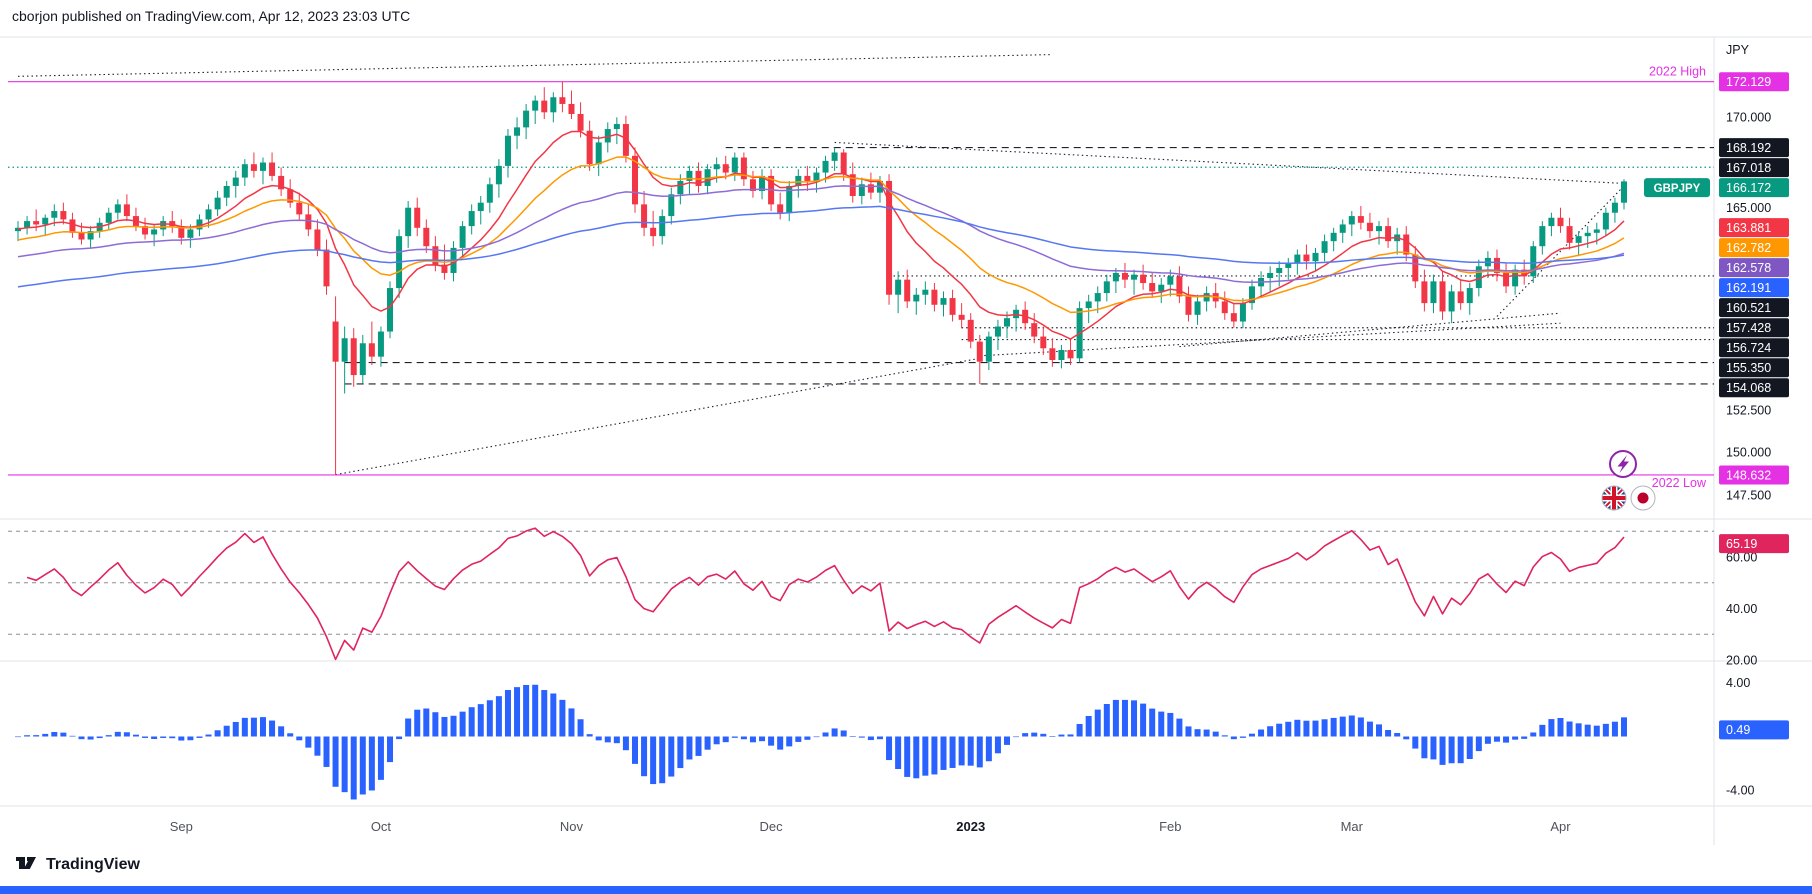 The image size is (1812, 894). Describe the element at coordinates (906, 890) in the screenshot. I see `bottom-accent-bar` at that location.